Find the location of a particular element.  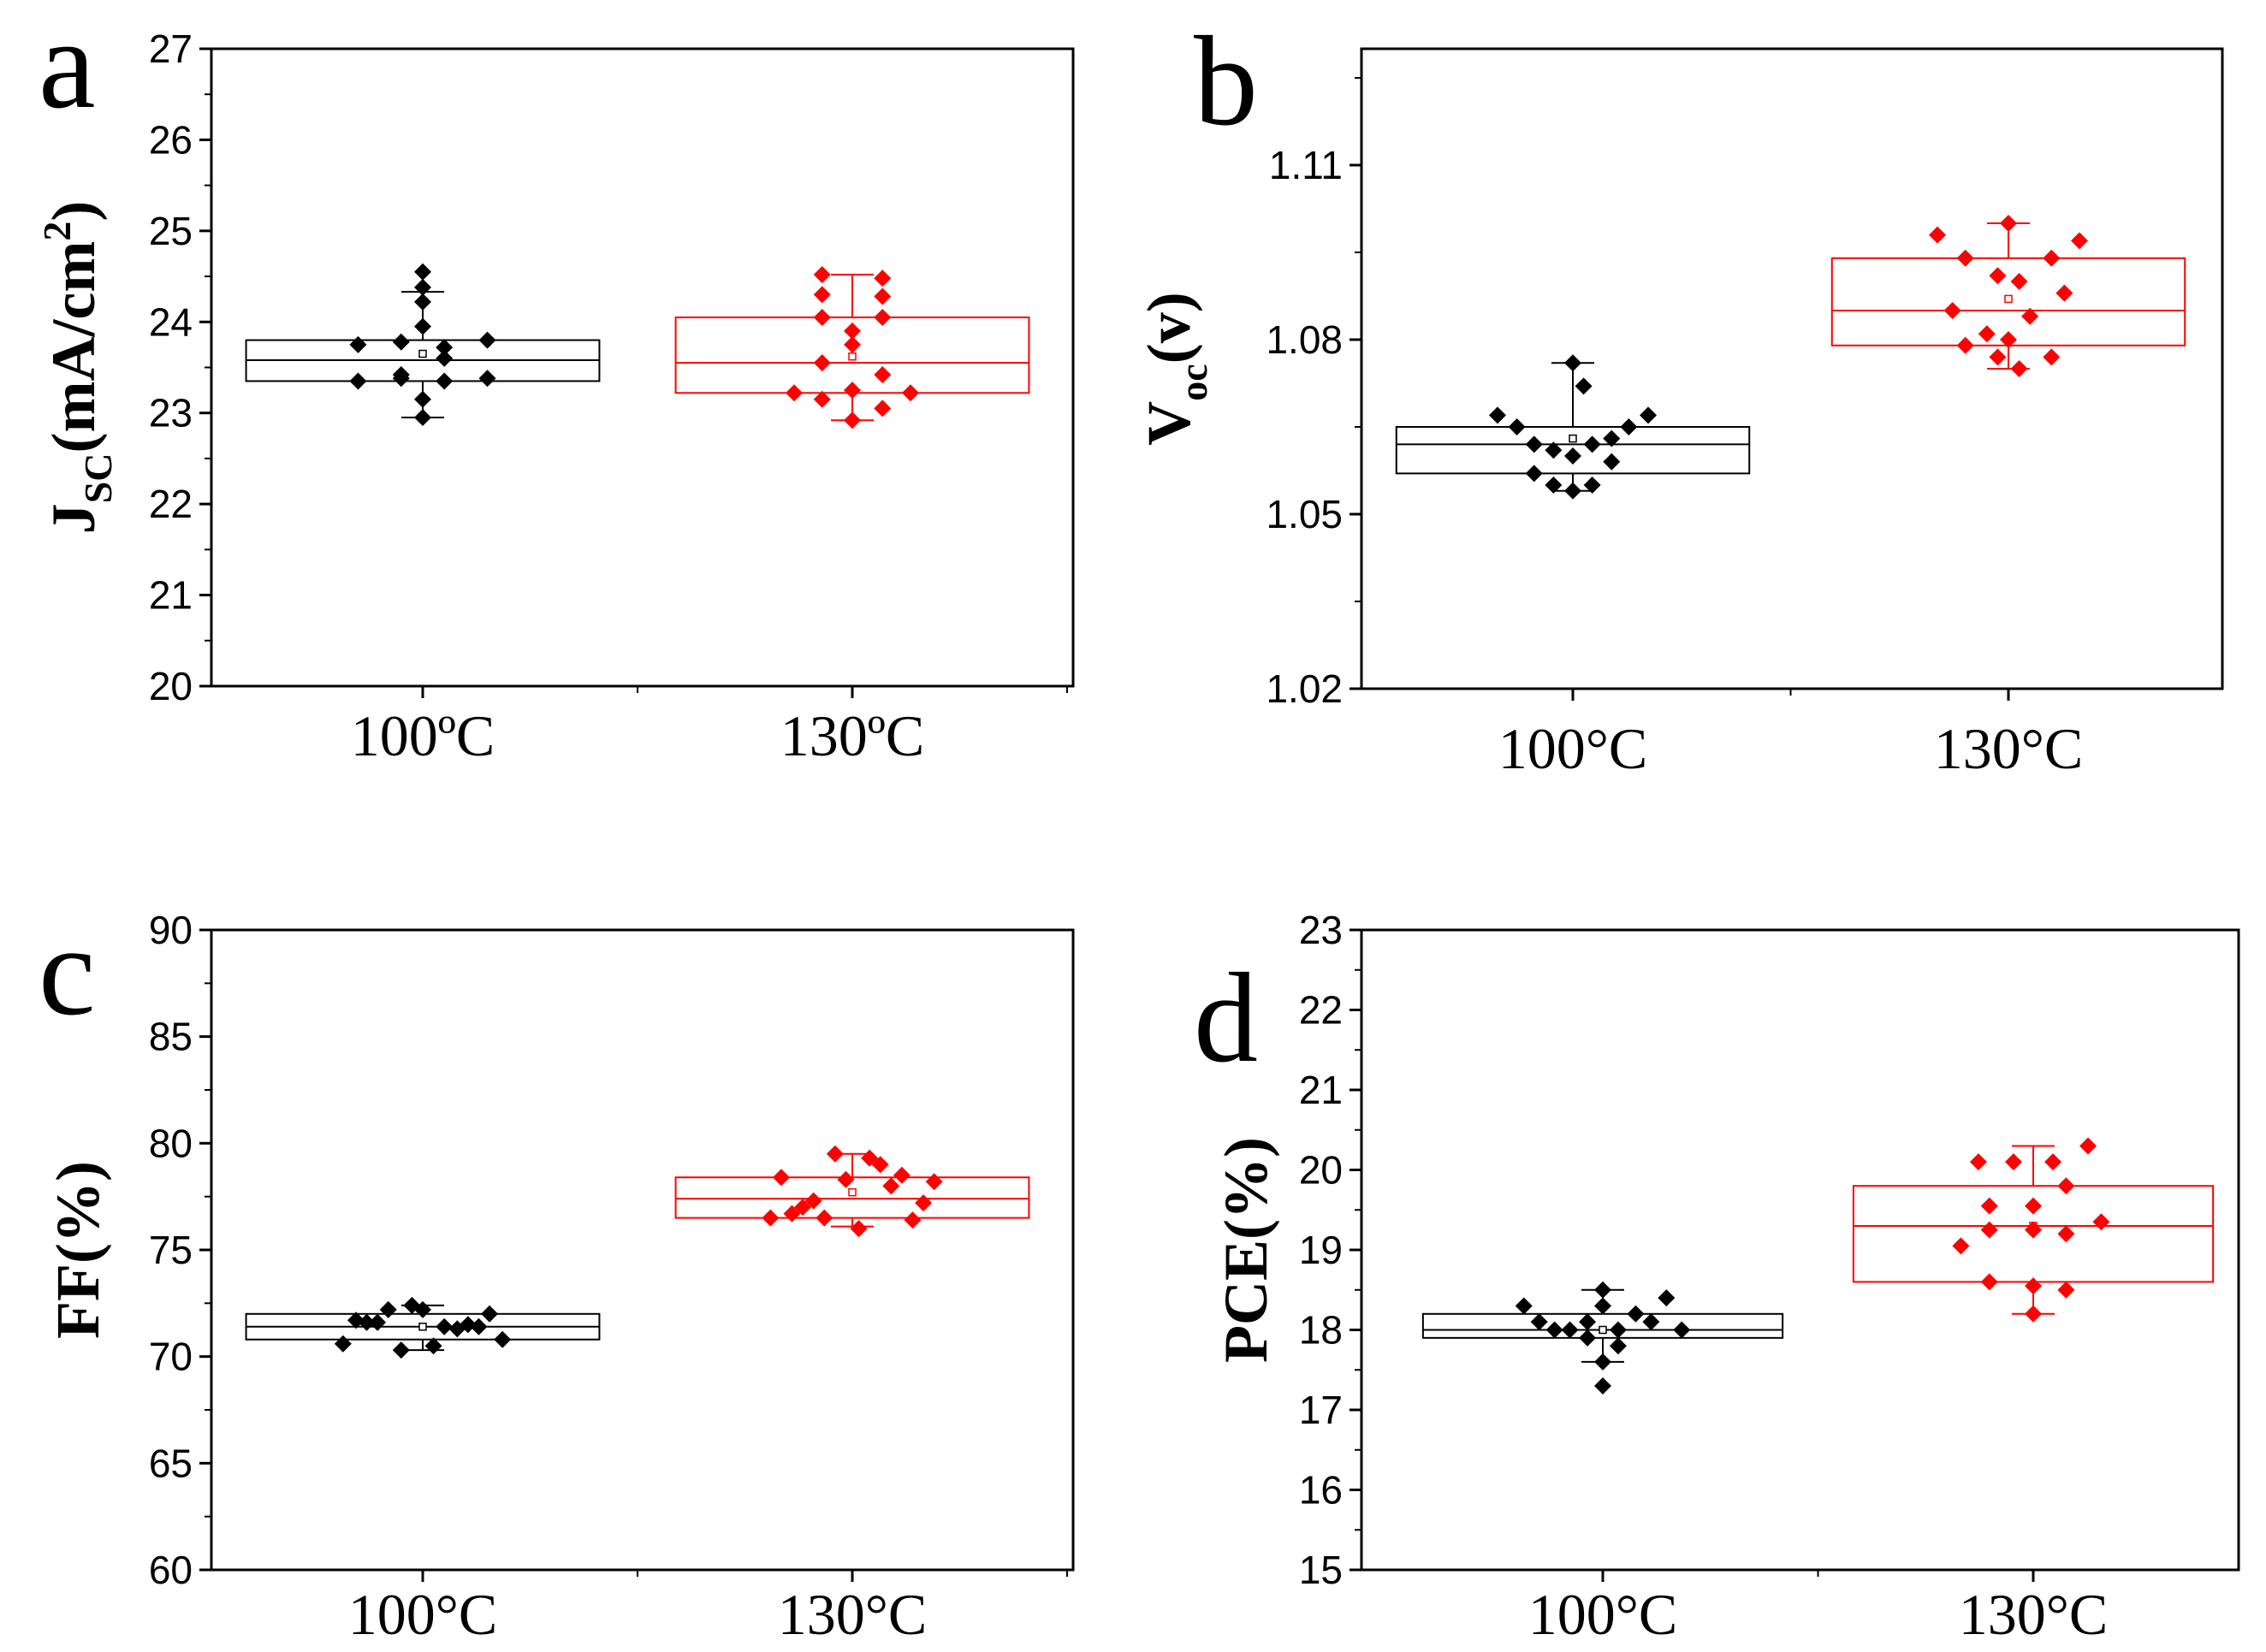

y-axis-label: PCE(%) is located at coordinates (1246, 1250).